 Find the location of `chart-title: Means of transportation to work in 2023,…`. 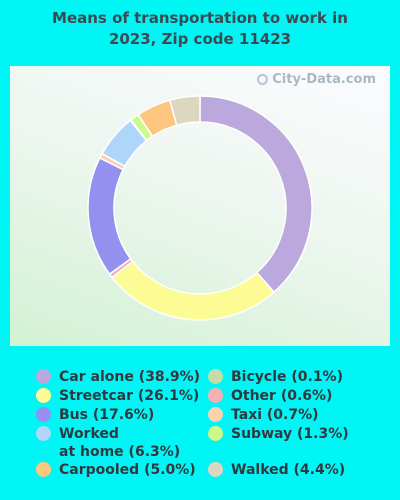

chart-title: Means of transportation to work in 2023,… is located at coordinates (200, 29).